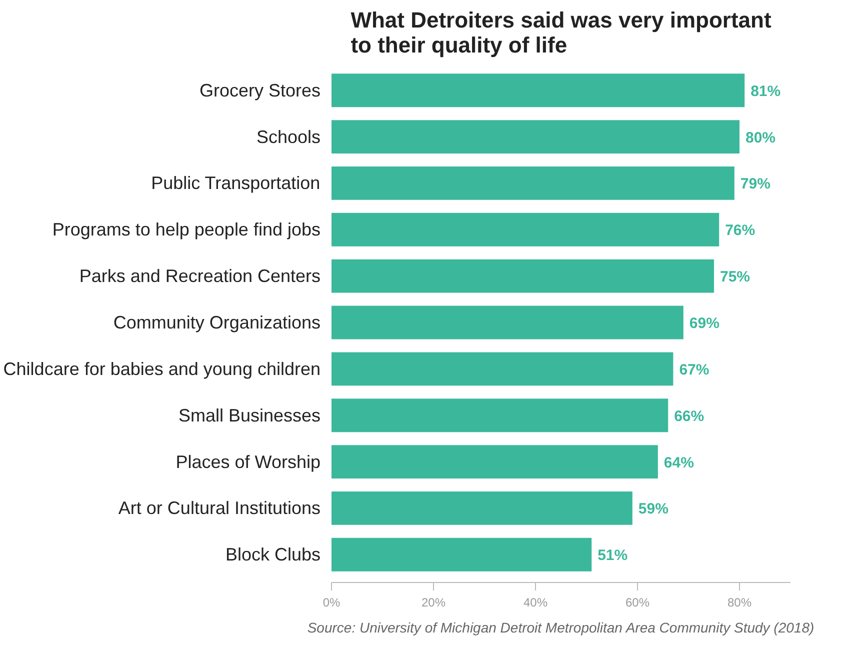 The height and width of the screenshot is (645, 850). What do you see at coordinates (679, 463) in the screenshot?
I see `data-label: 64%` at bounding box center [679, 463].